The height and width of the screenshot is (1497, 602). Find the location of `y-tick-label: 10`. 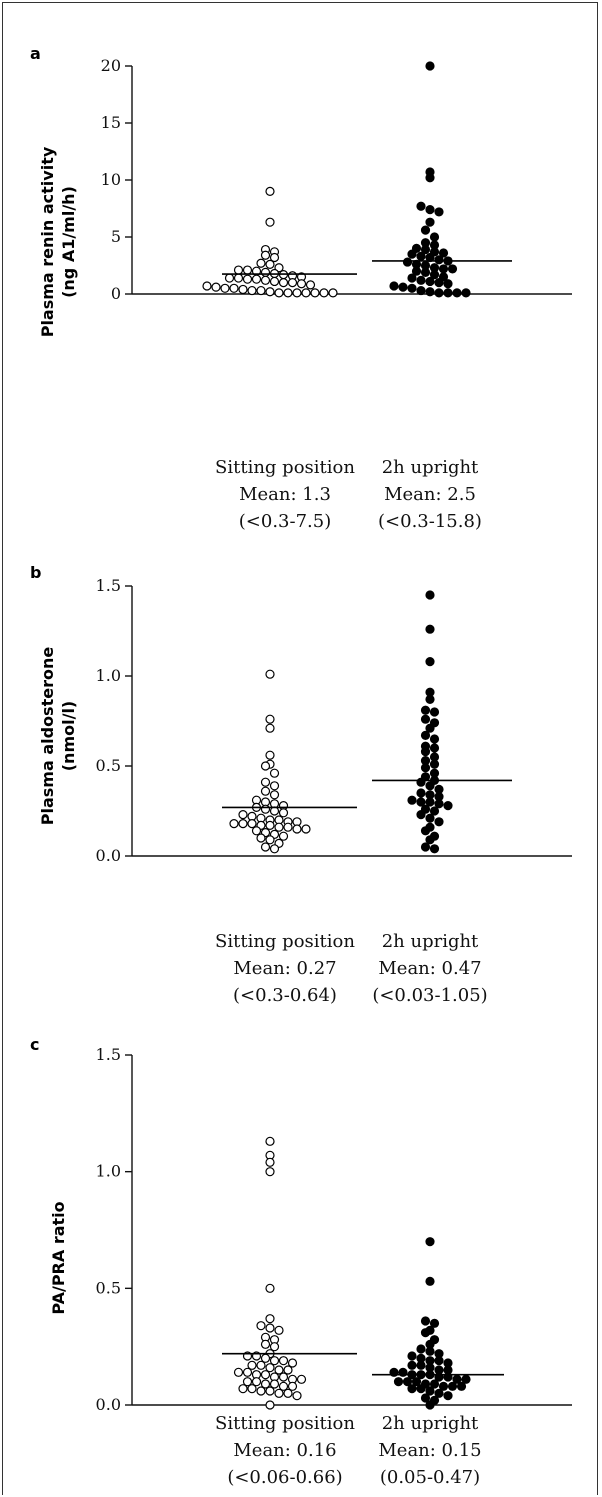

y-tick-label: 10 is located at coordinates (111, 179).